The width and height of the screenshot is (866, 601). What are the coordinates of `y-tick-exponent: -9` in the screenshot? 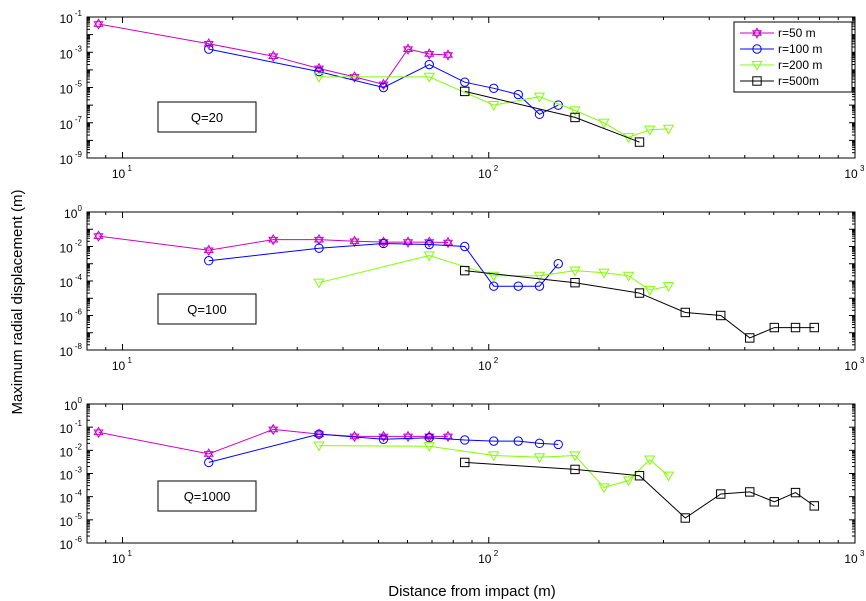 It's located at (79, 154).